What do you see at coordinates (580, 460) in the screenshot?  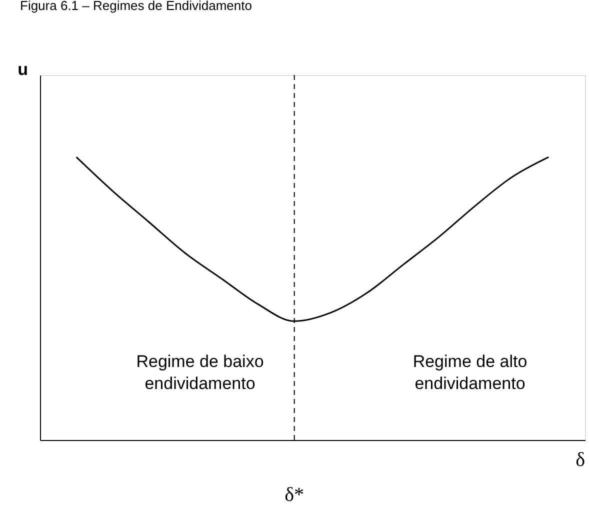 I see `x-axis-title: δ` at bounding box center [580, 460].